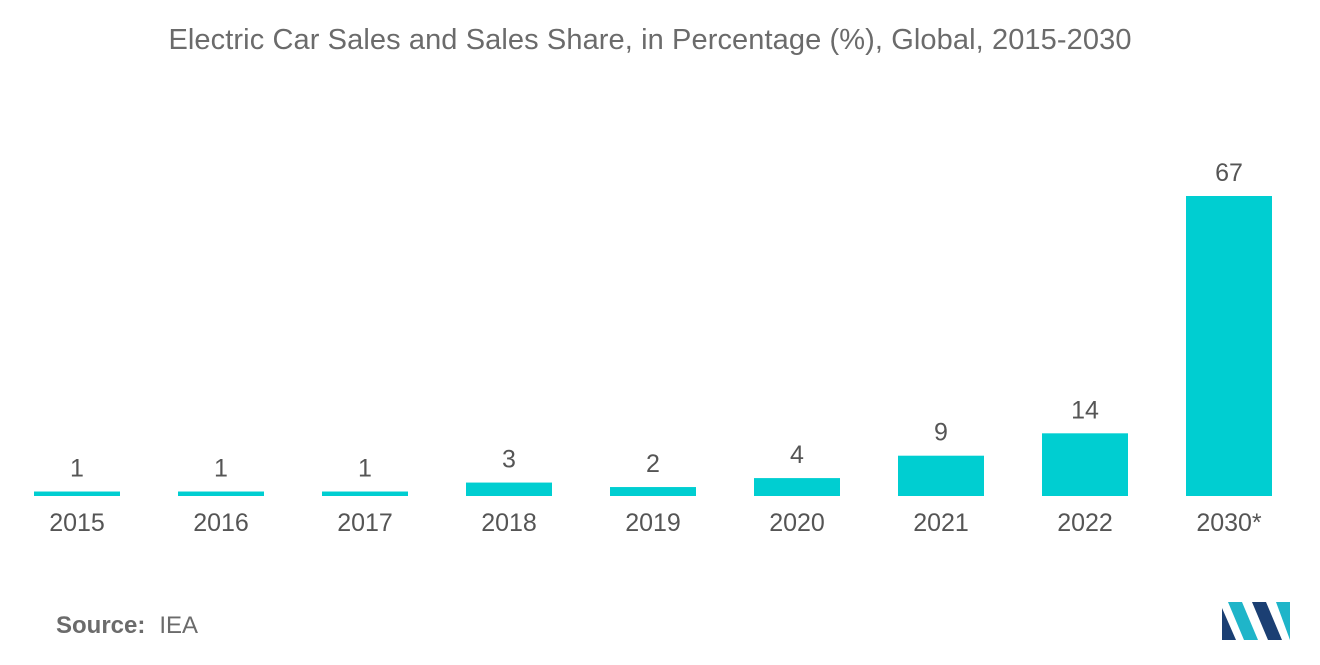 The image size is (1320, 665). Describe the element at coordinates (509, 489) in the screenshot. I see `bar-2018` at that location.